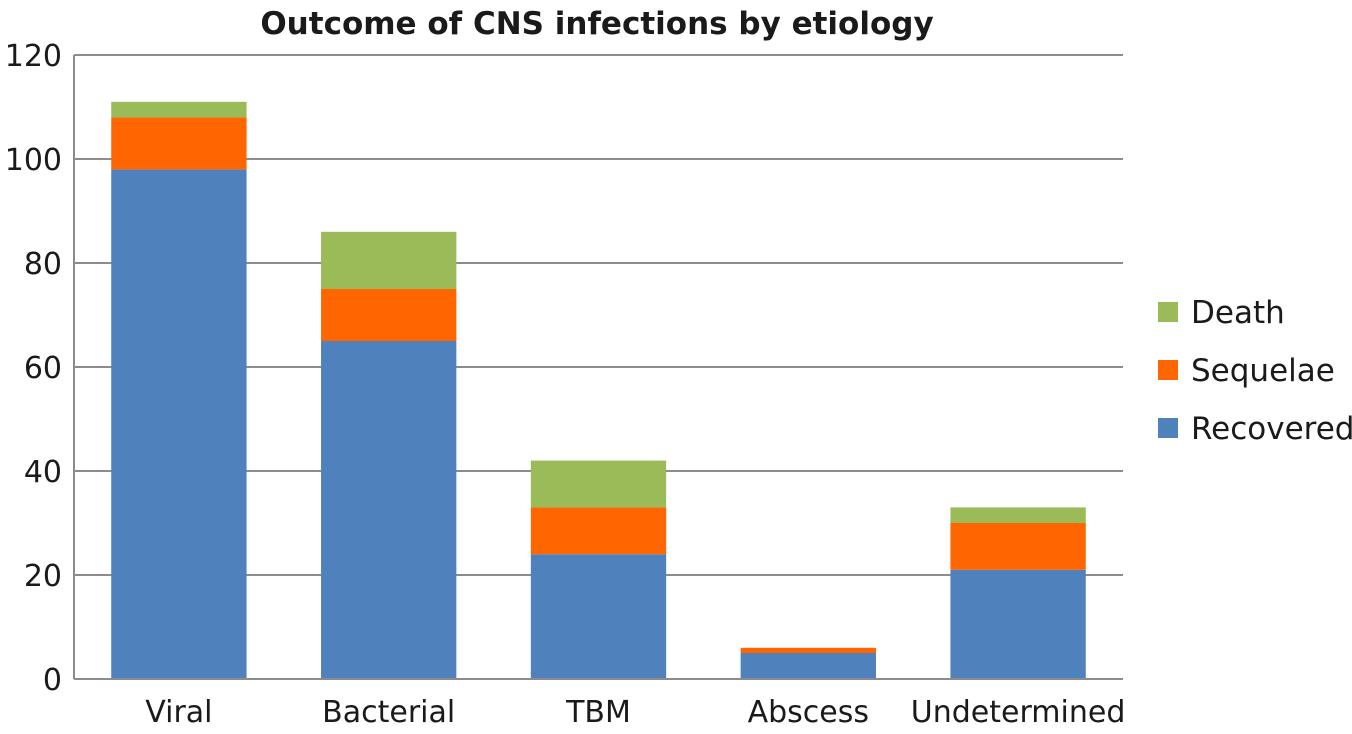  I want to click on bar-sequelae-abscess, so click(808, 650).